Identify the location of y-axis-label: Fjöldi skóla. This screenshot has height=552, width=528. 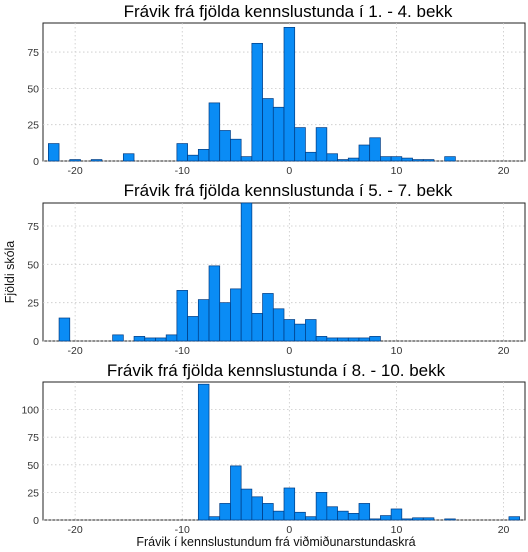
(10, 272).